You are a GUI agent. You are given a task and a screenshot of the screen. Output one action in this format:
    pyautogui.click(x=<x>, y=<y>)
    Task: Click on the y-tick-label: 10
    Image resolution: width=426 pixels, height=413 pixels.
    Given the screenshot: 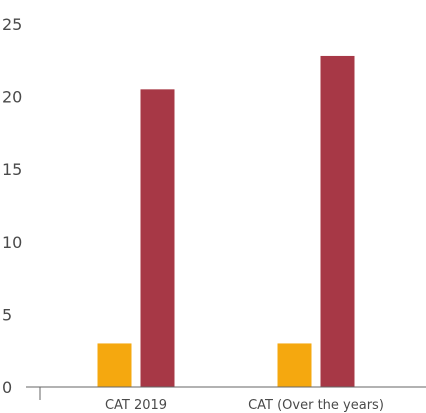 What is the action you would take?
    pyautogui.click(x=12, y=242)
    